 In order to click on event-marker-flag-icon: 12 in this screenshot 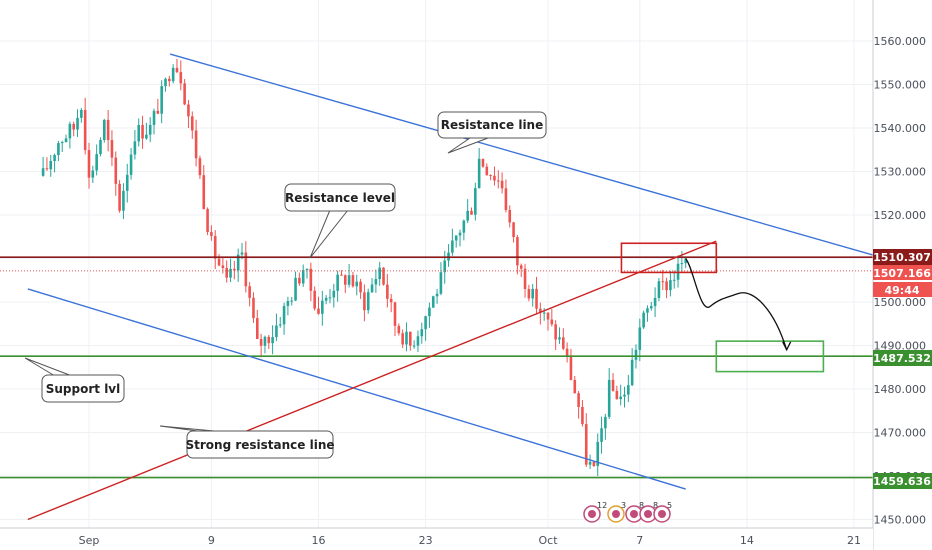, I will do `click(595, 512)`.